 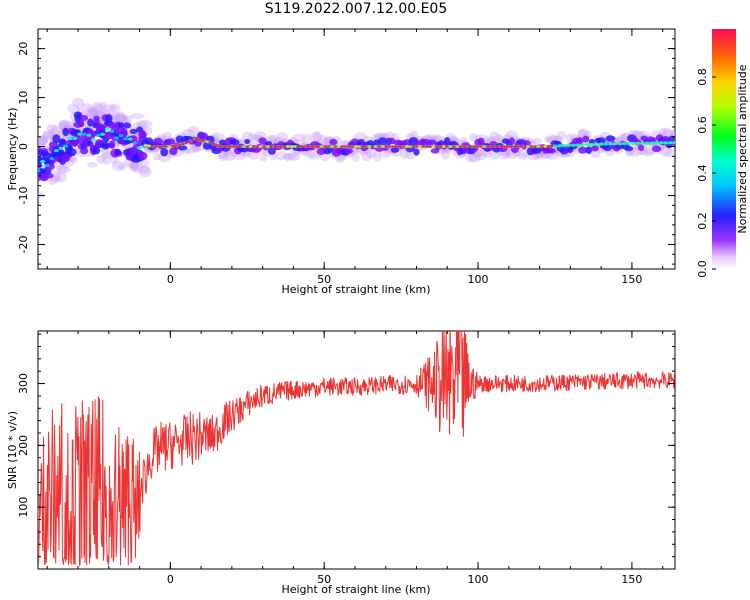 What do you see at coordinates (702, 173) in the screenshot?
I see `colorbar-tick-label: 0.4` at bounding box center [702, 173].